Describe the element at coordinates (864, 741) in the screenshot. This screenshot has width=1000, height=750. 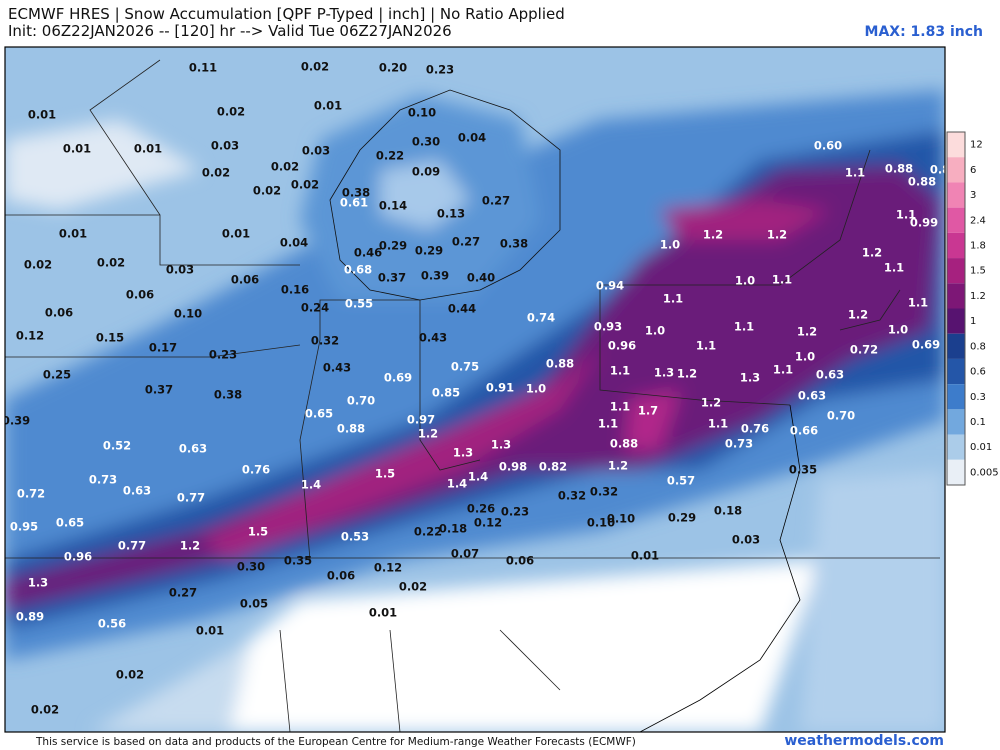
I see `site-link: weathermodels.com` at that location.